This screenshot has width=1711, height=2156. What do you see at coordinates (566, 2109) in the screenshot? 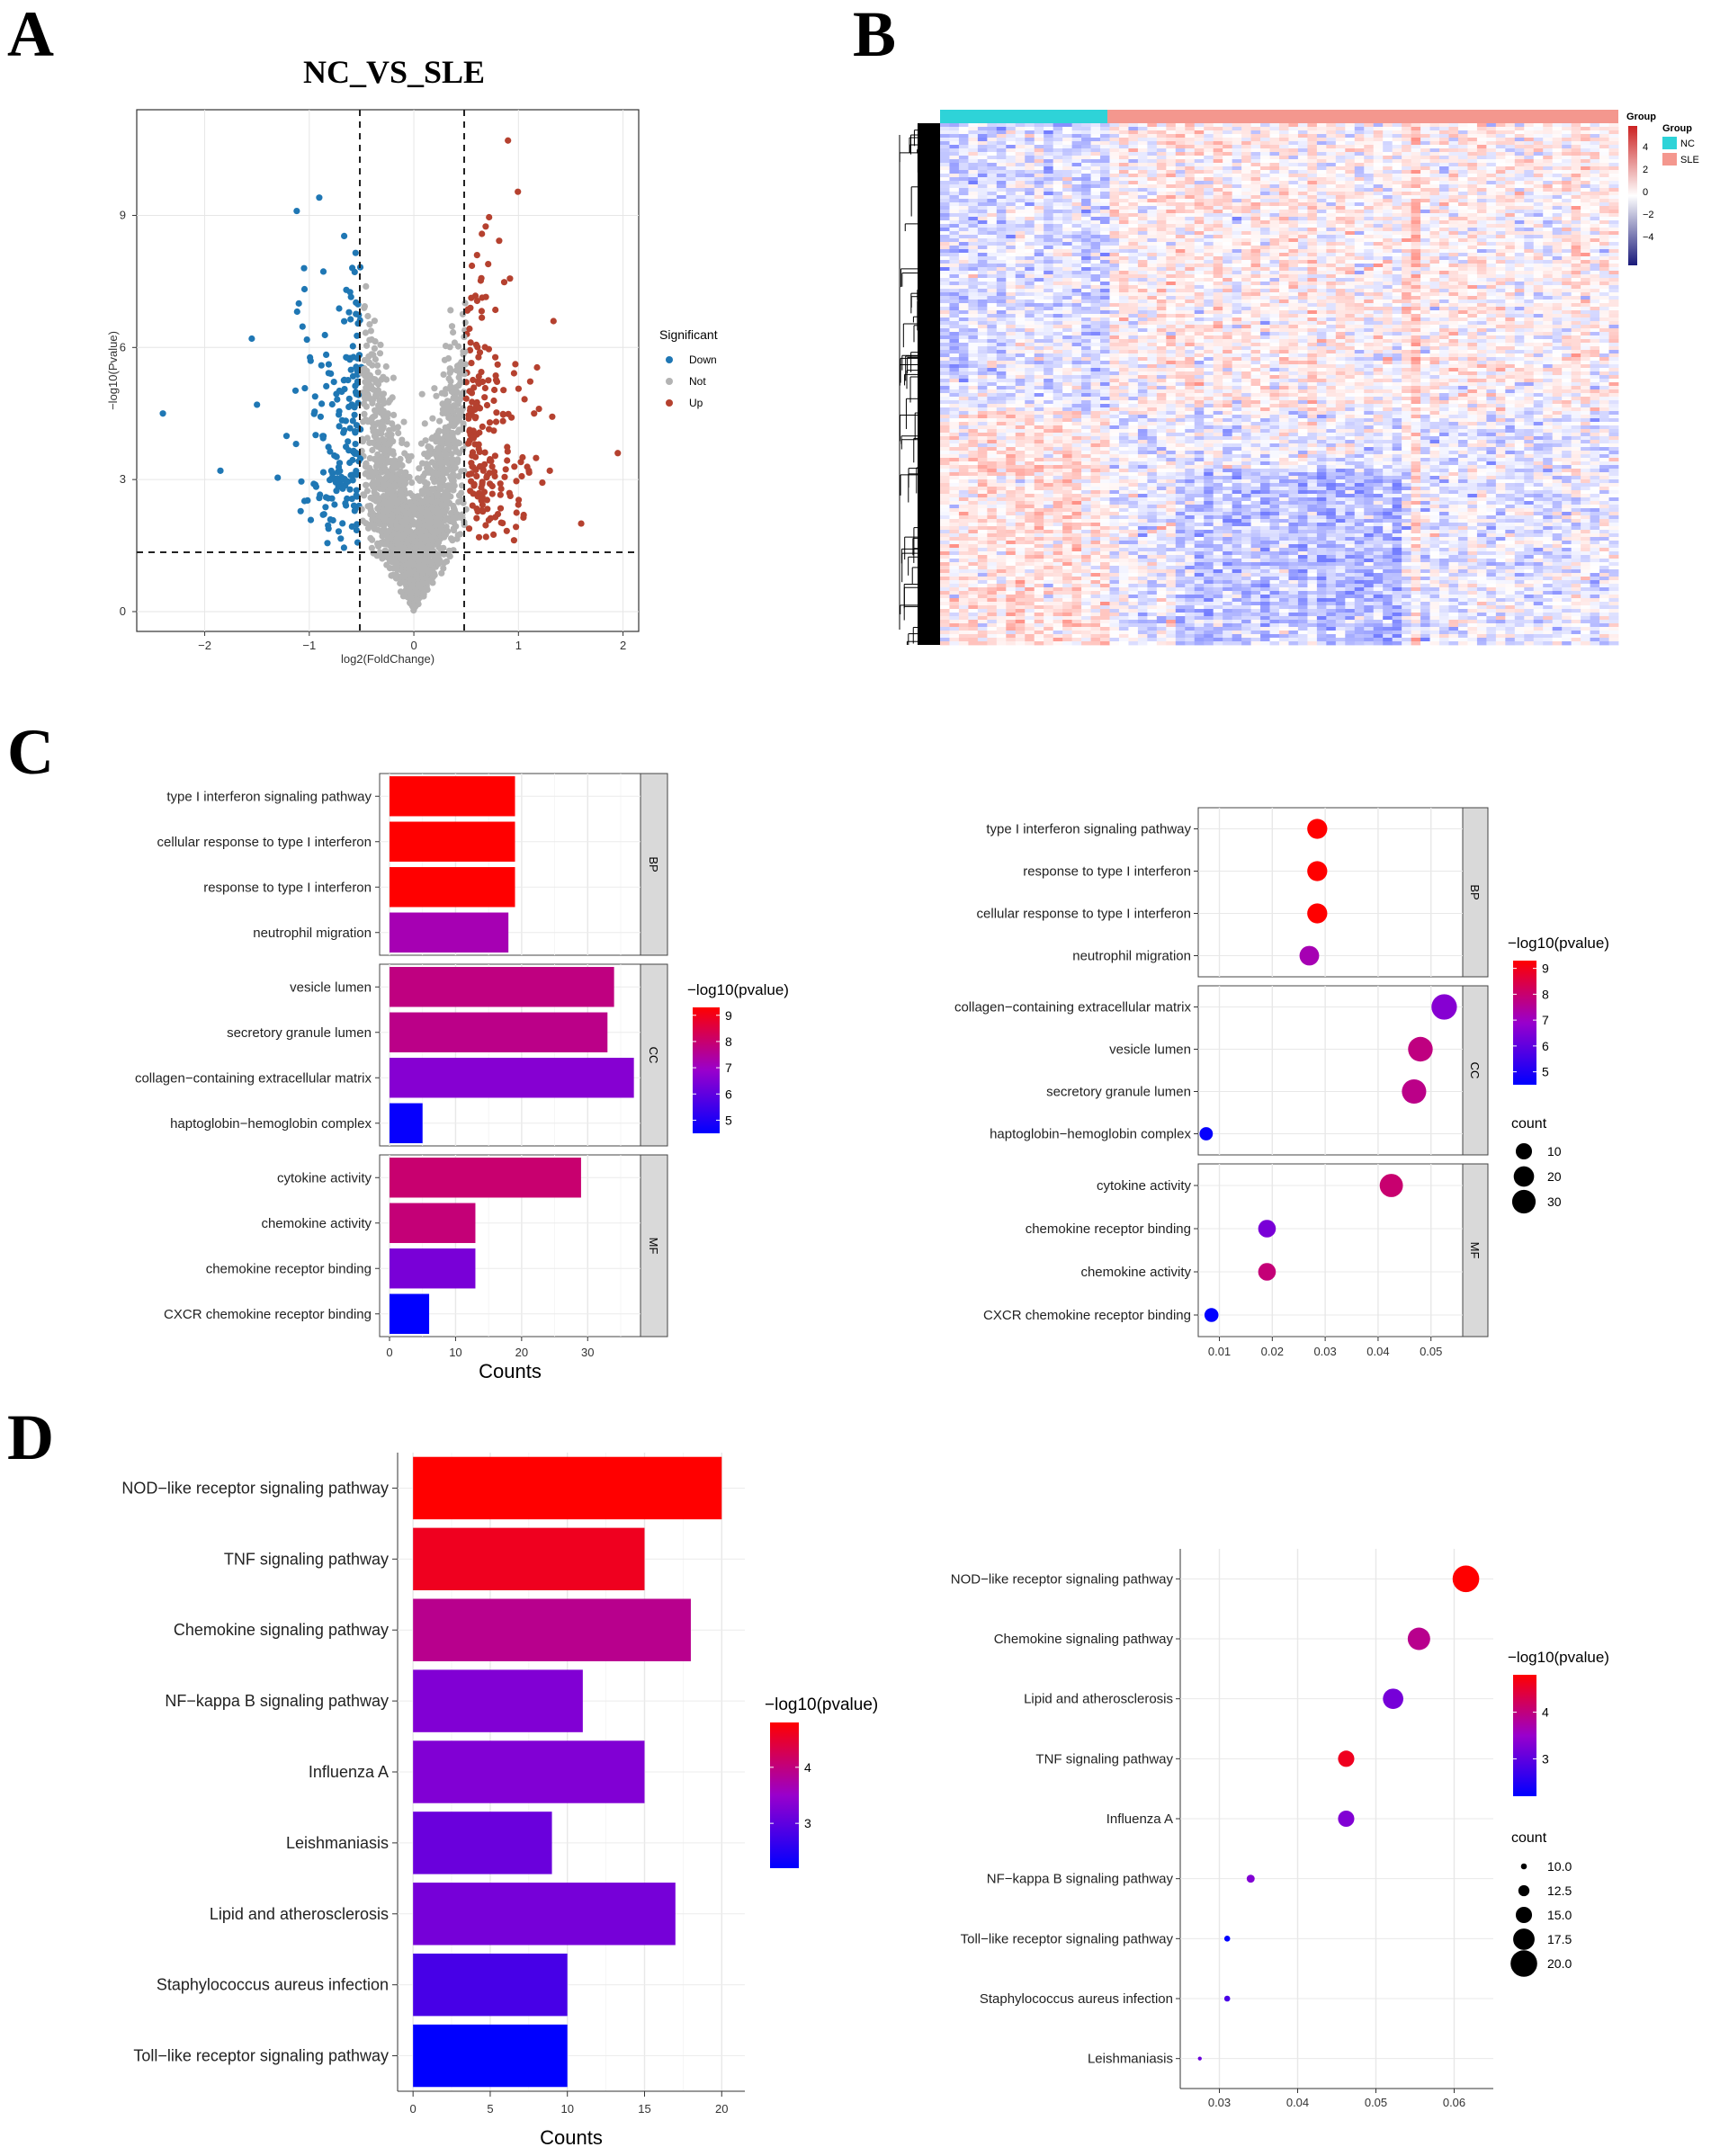
I see `kegg-bar-x-tick: 10` at bounding box center [566, 2109].